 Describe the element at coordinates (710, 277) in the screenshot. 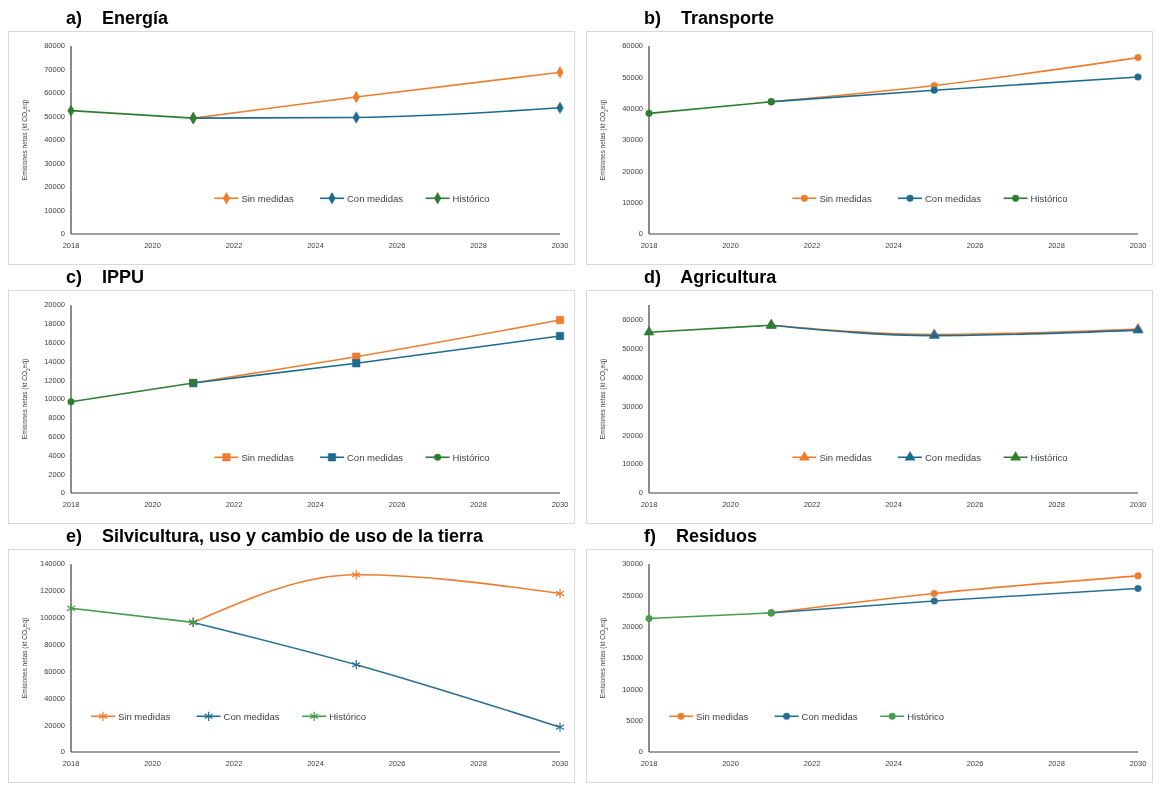

I see `chart-title: d) Agricultura` at that location.